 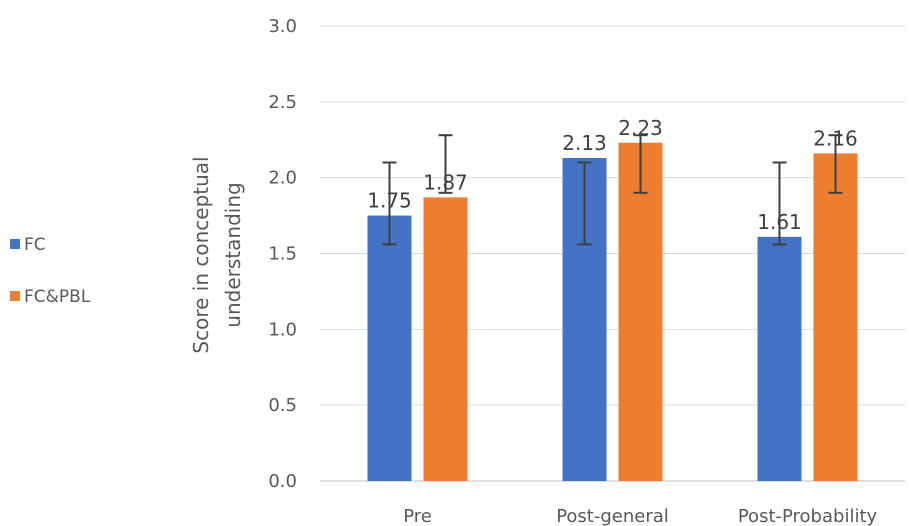 I want to click on data-label: 1.61, so click(x=779, y=222).